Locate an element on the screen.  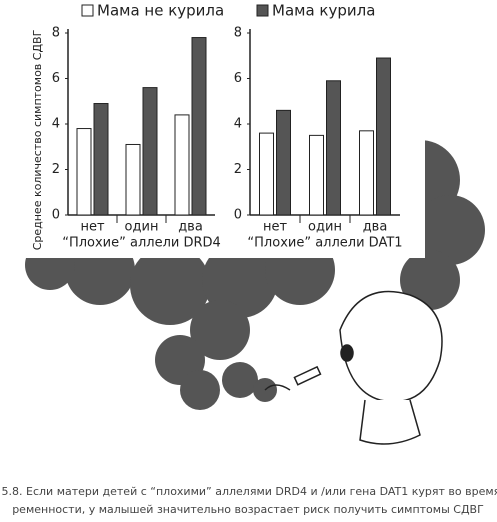
legend-label: Мама не курила is located at coordinates (160, 11).